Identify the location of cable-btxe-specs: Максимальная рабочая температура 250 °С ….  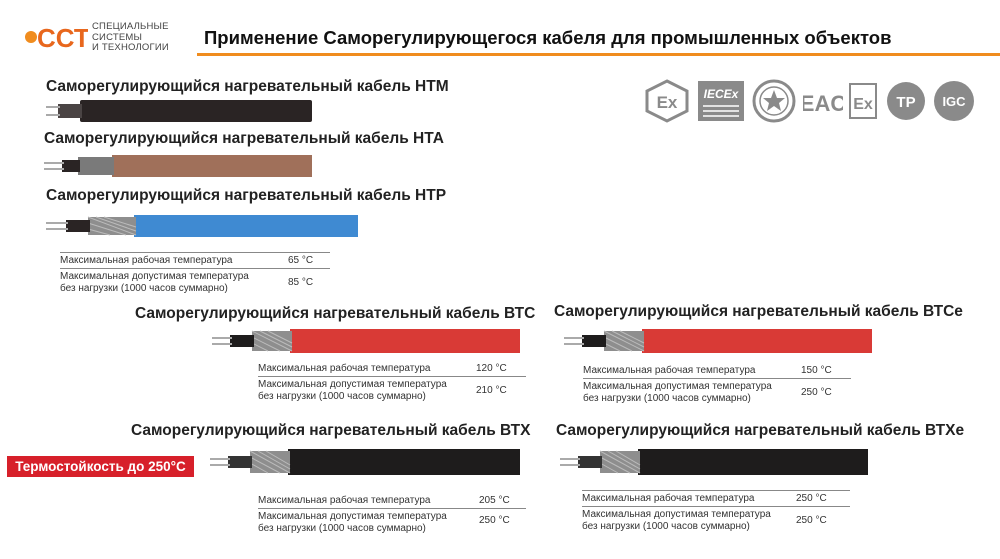
(716, 512).